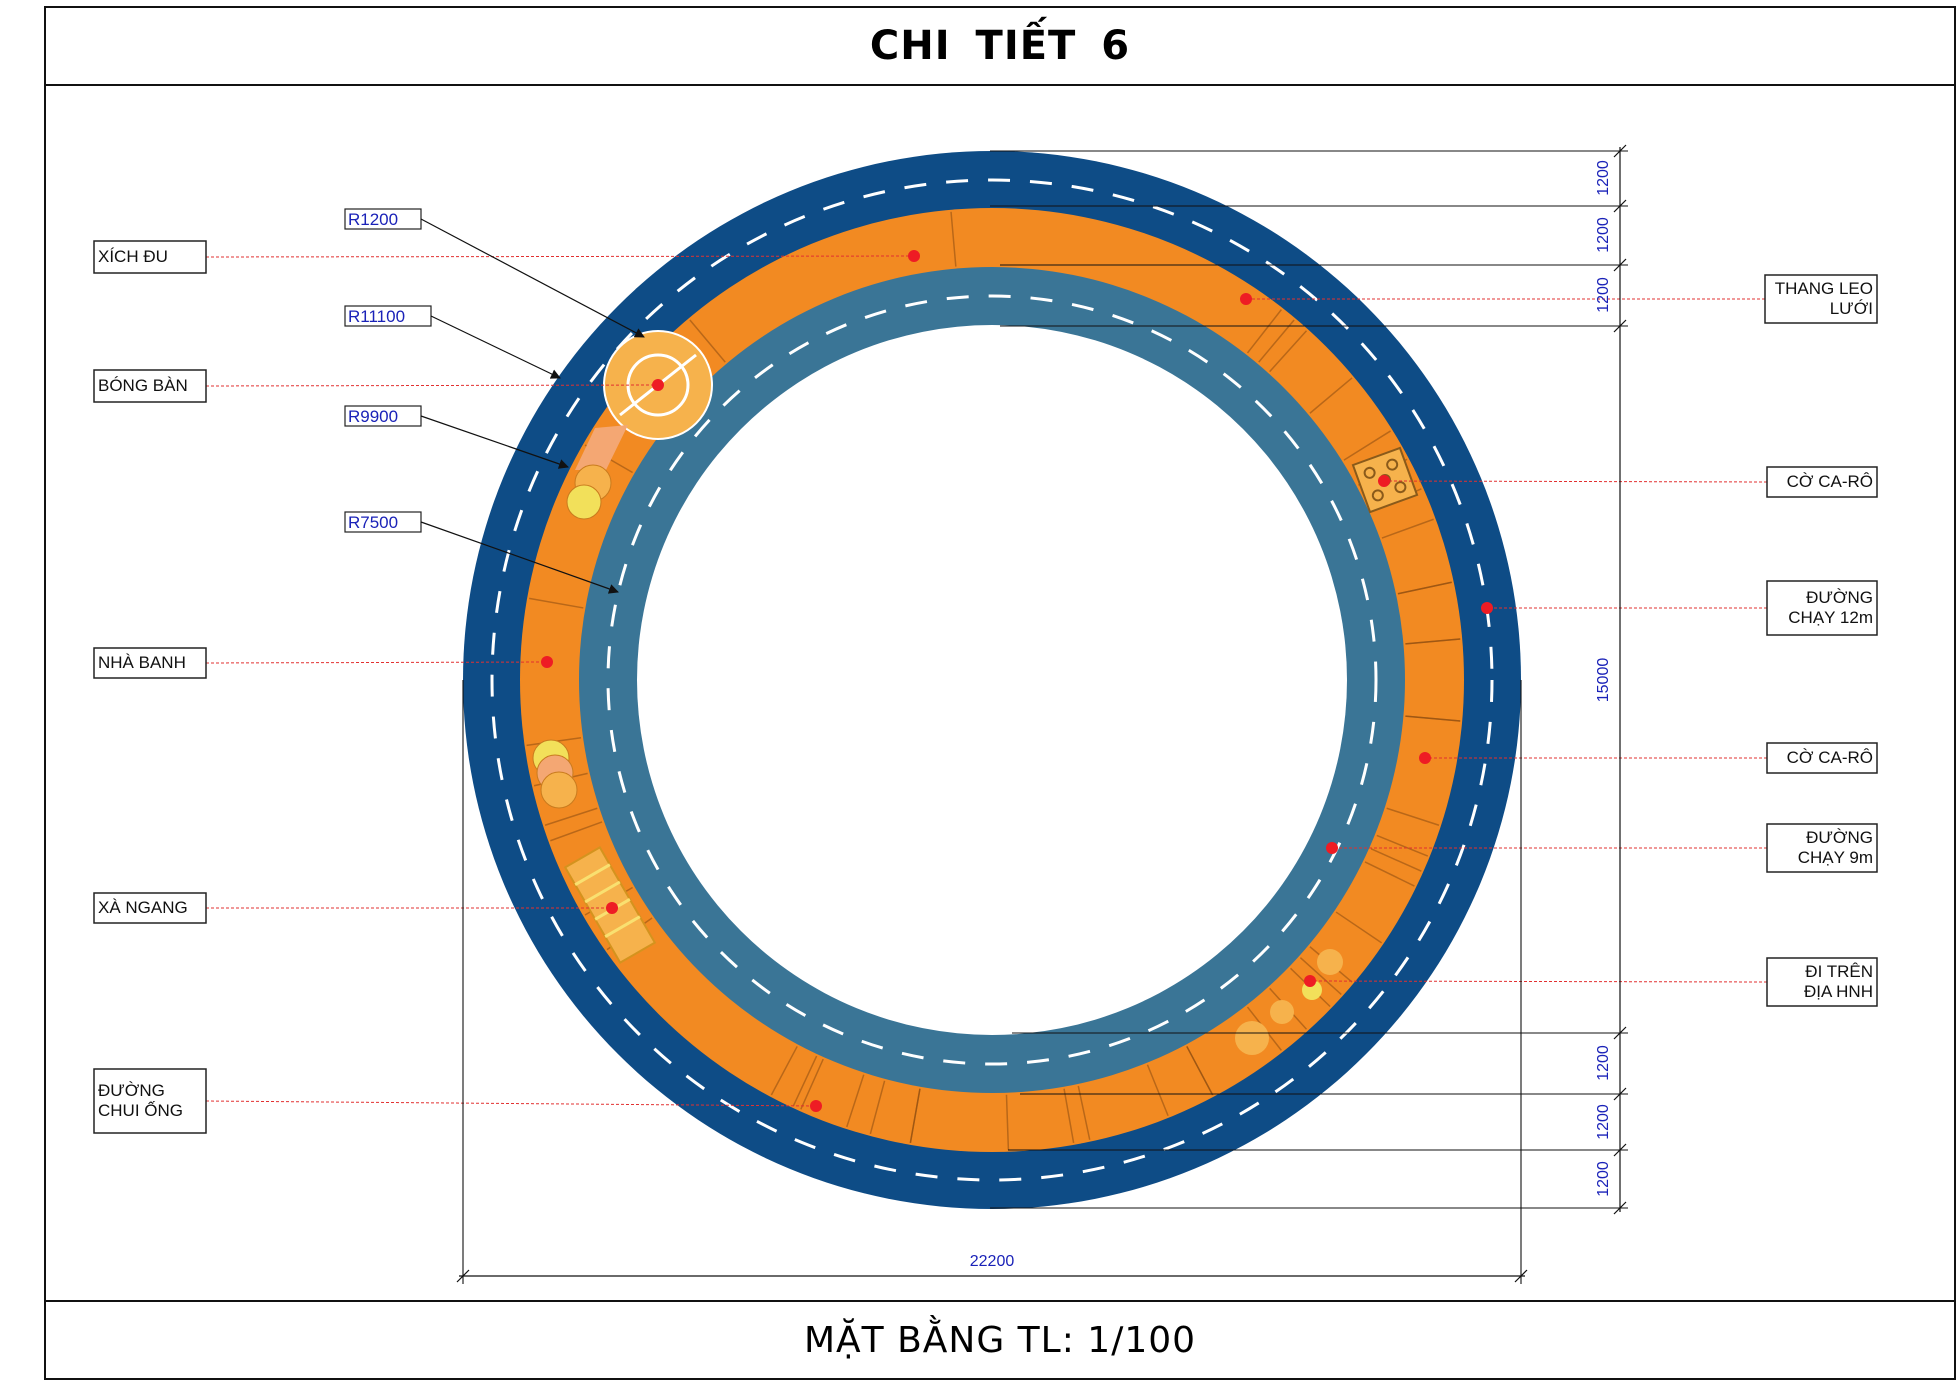  Describe the element at coordinates (992, 1261) in the screenshot. I see `dimension-value: 22200` at that location.